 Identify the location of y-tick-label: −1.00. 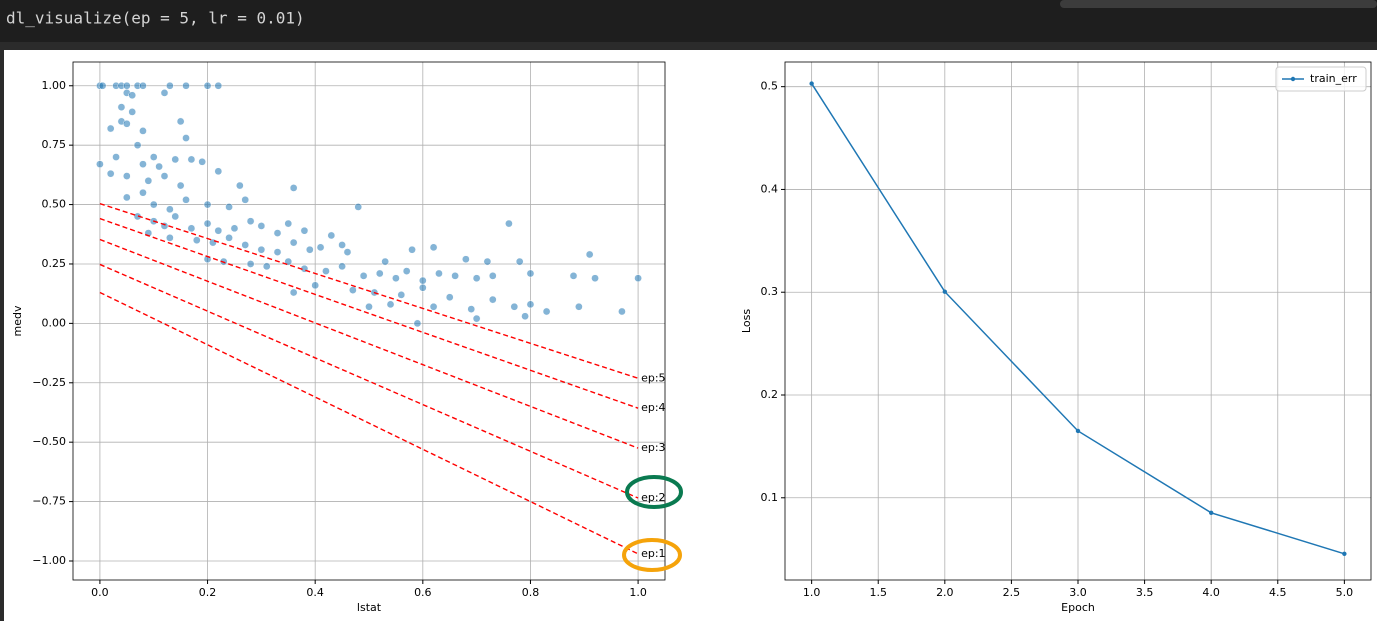
(49, 560).